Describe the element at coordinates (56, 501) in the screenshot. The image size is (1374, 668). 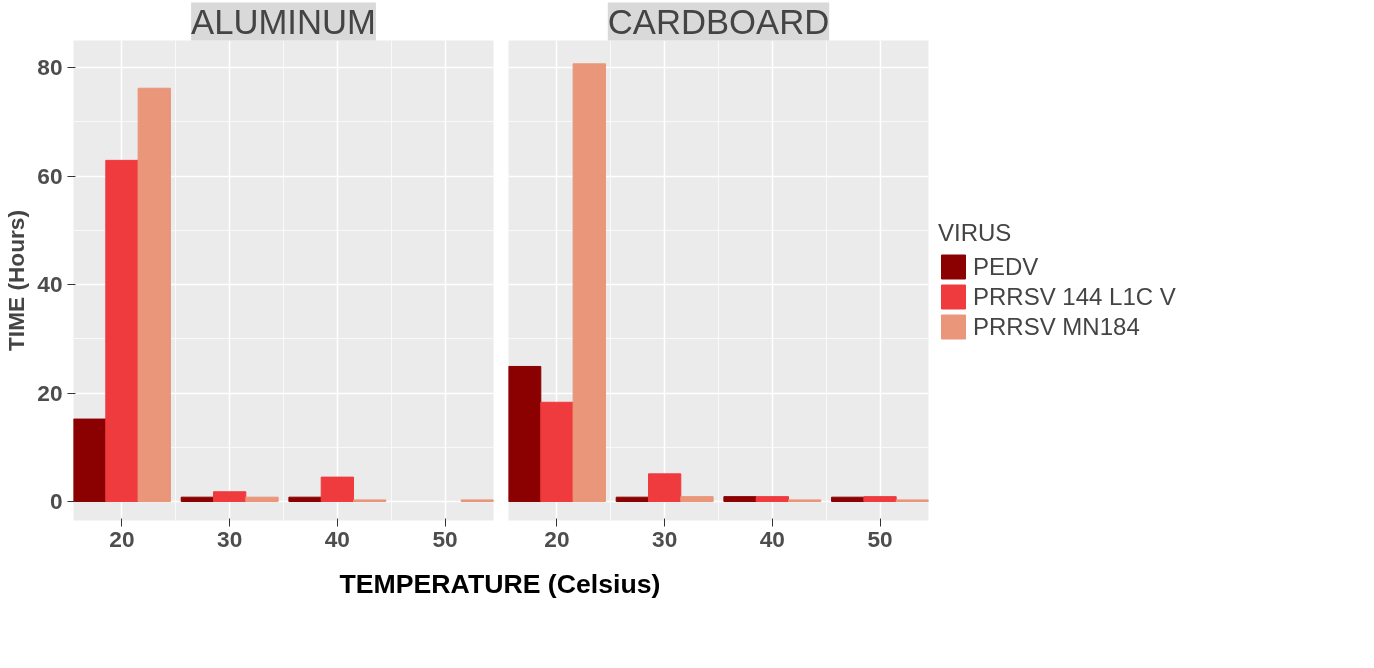
I see `y-tick-label: 0` at that location.